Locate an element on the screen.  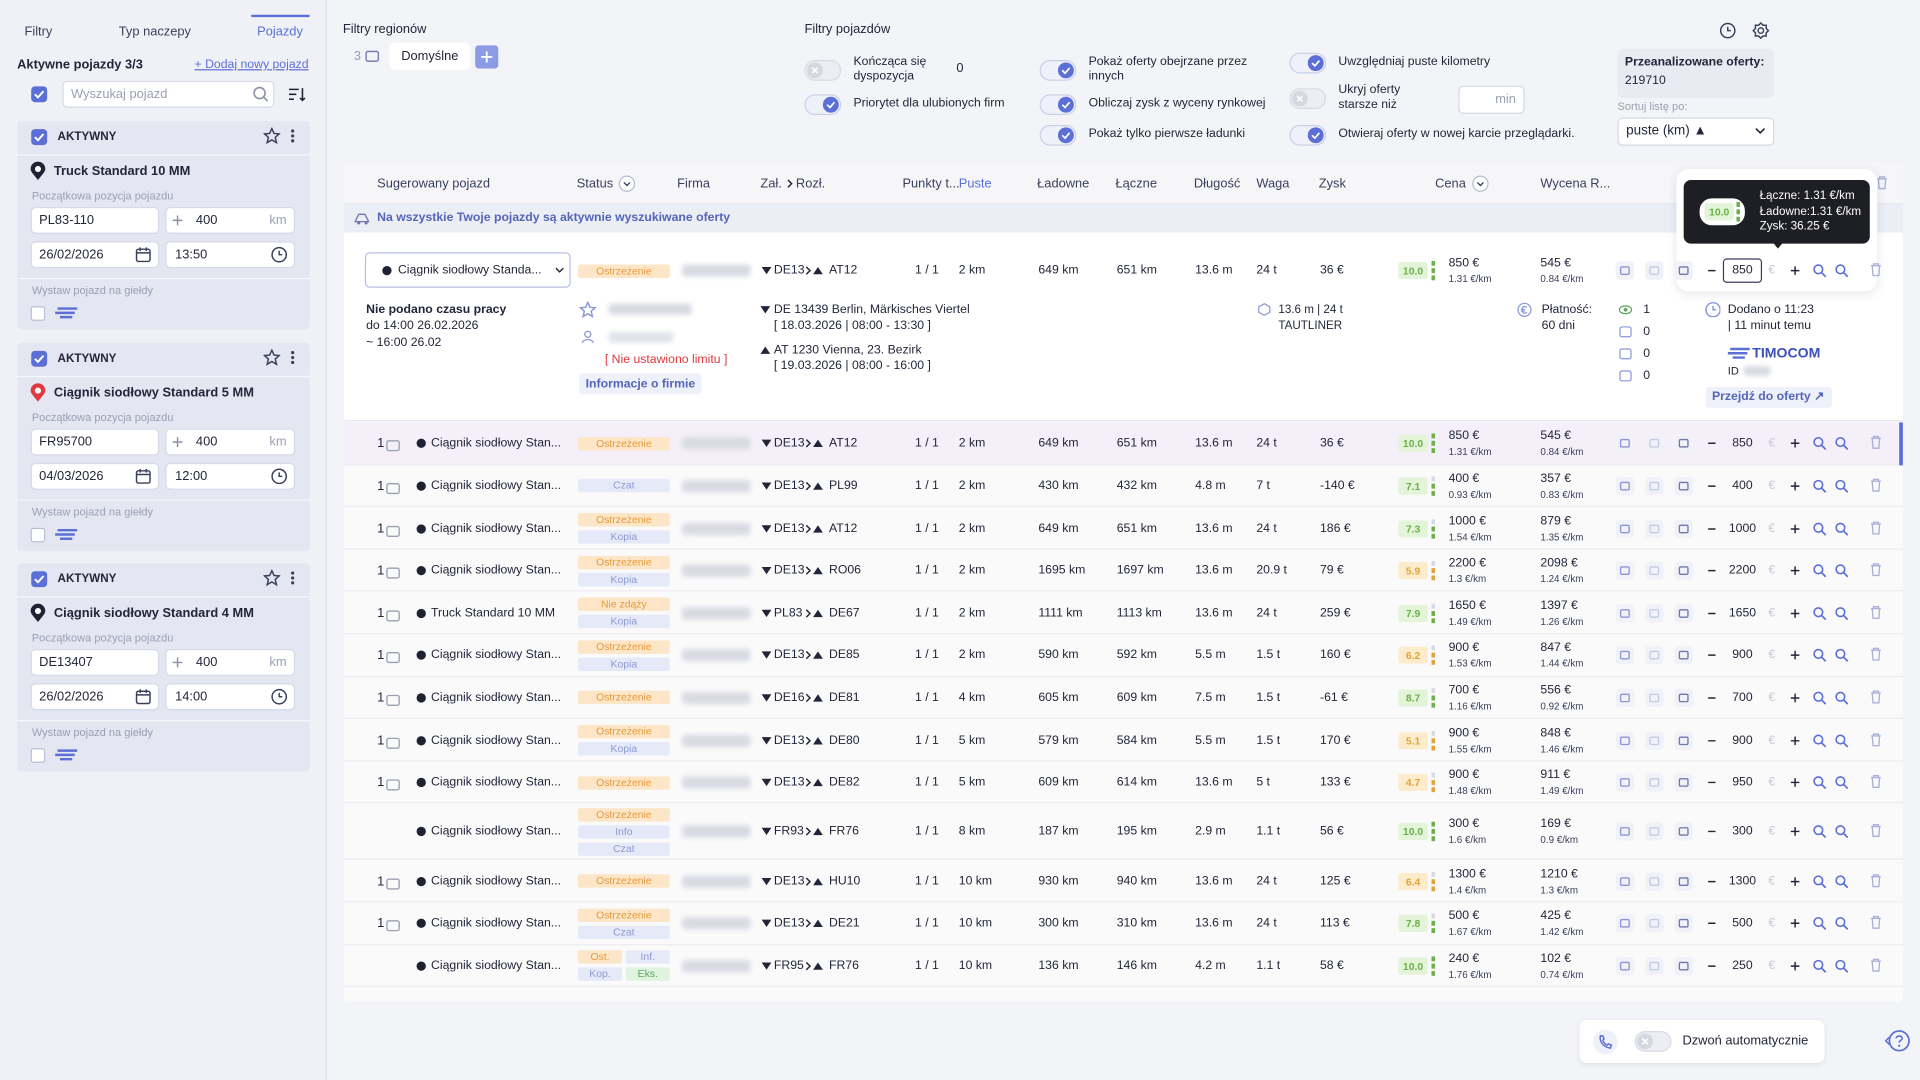
region-button is located at coordinates (430, 56).